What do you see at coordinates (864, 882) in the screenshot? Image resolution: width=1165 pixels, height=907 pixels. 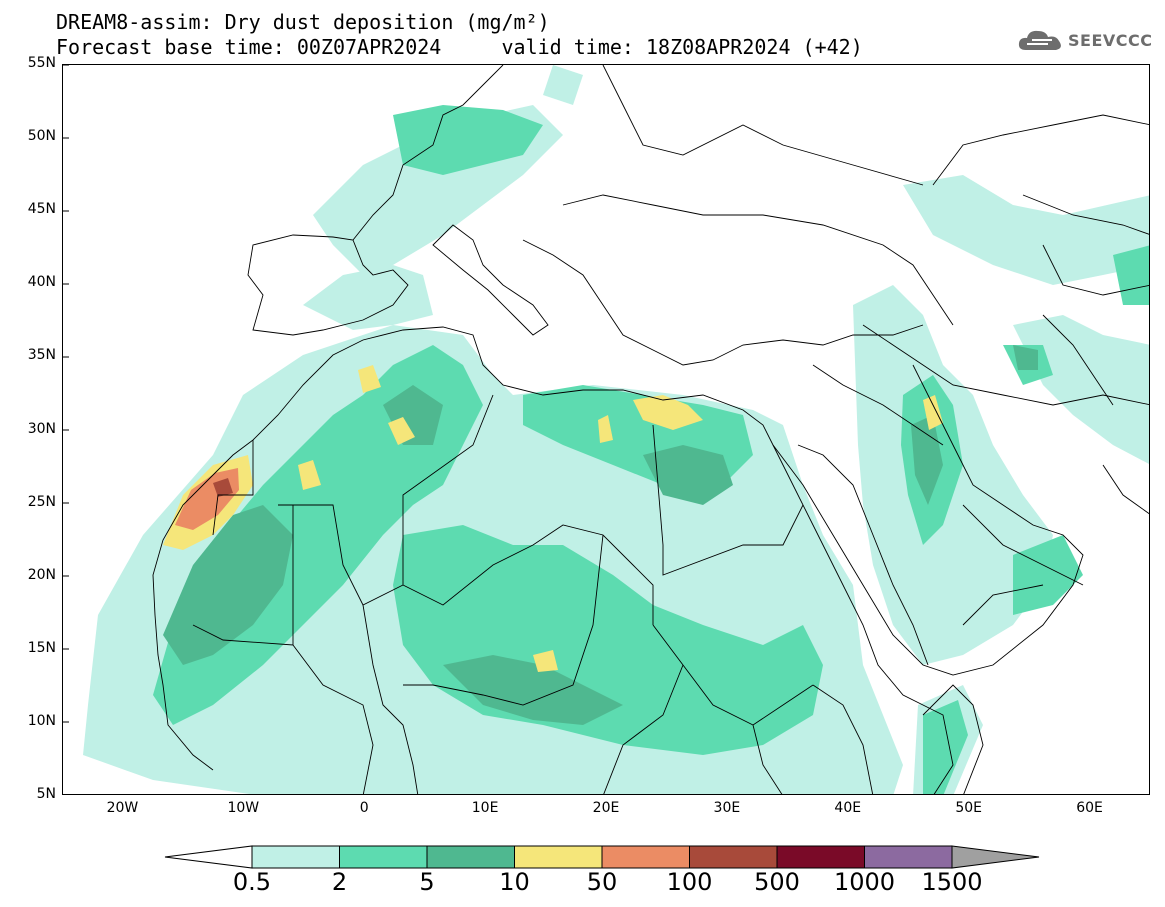 I see `colorbar-level-label: 1000` at bounding box center [864, 882].